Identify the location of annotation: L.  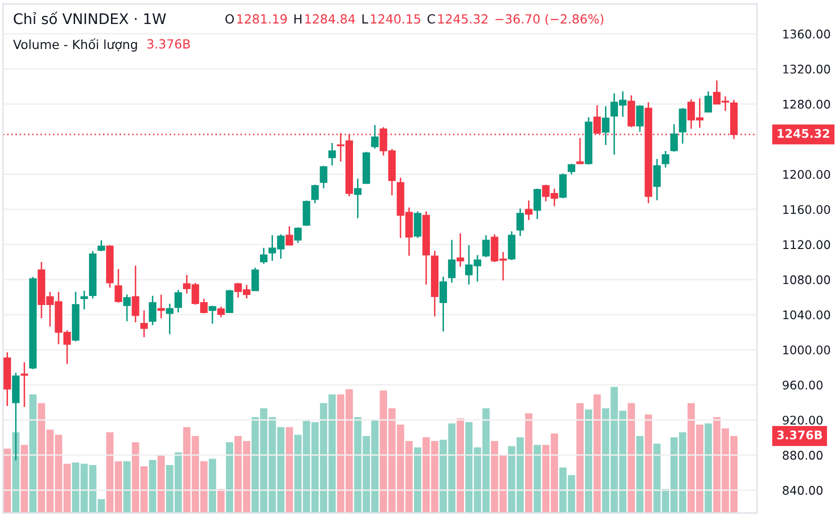
(365, 19).